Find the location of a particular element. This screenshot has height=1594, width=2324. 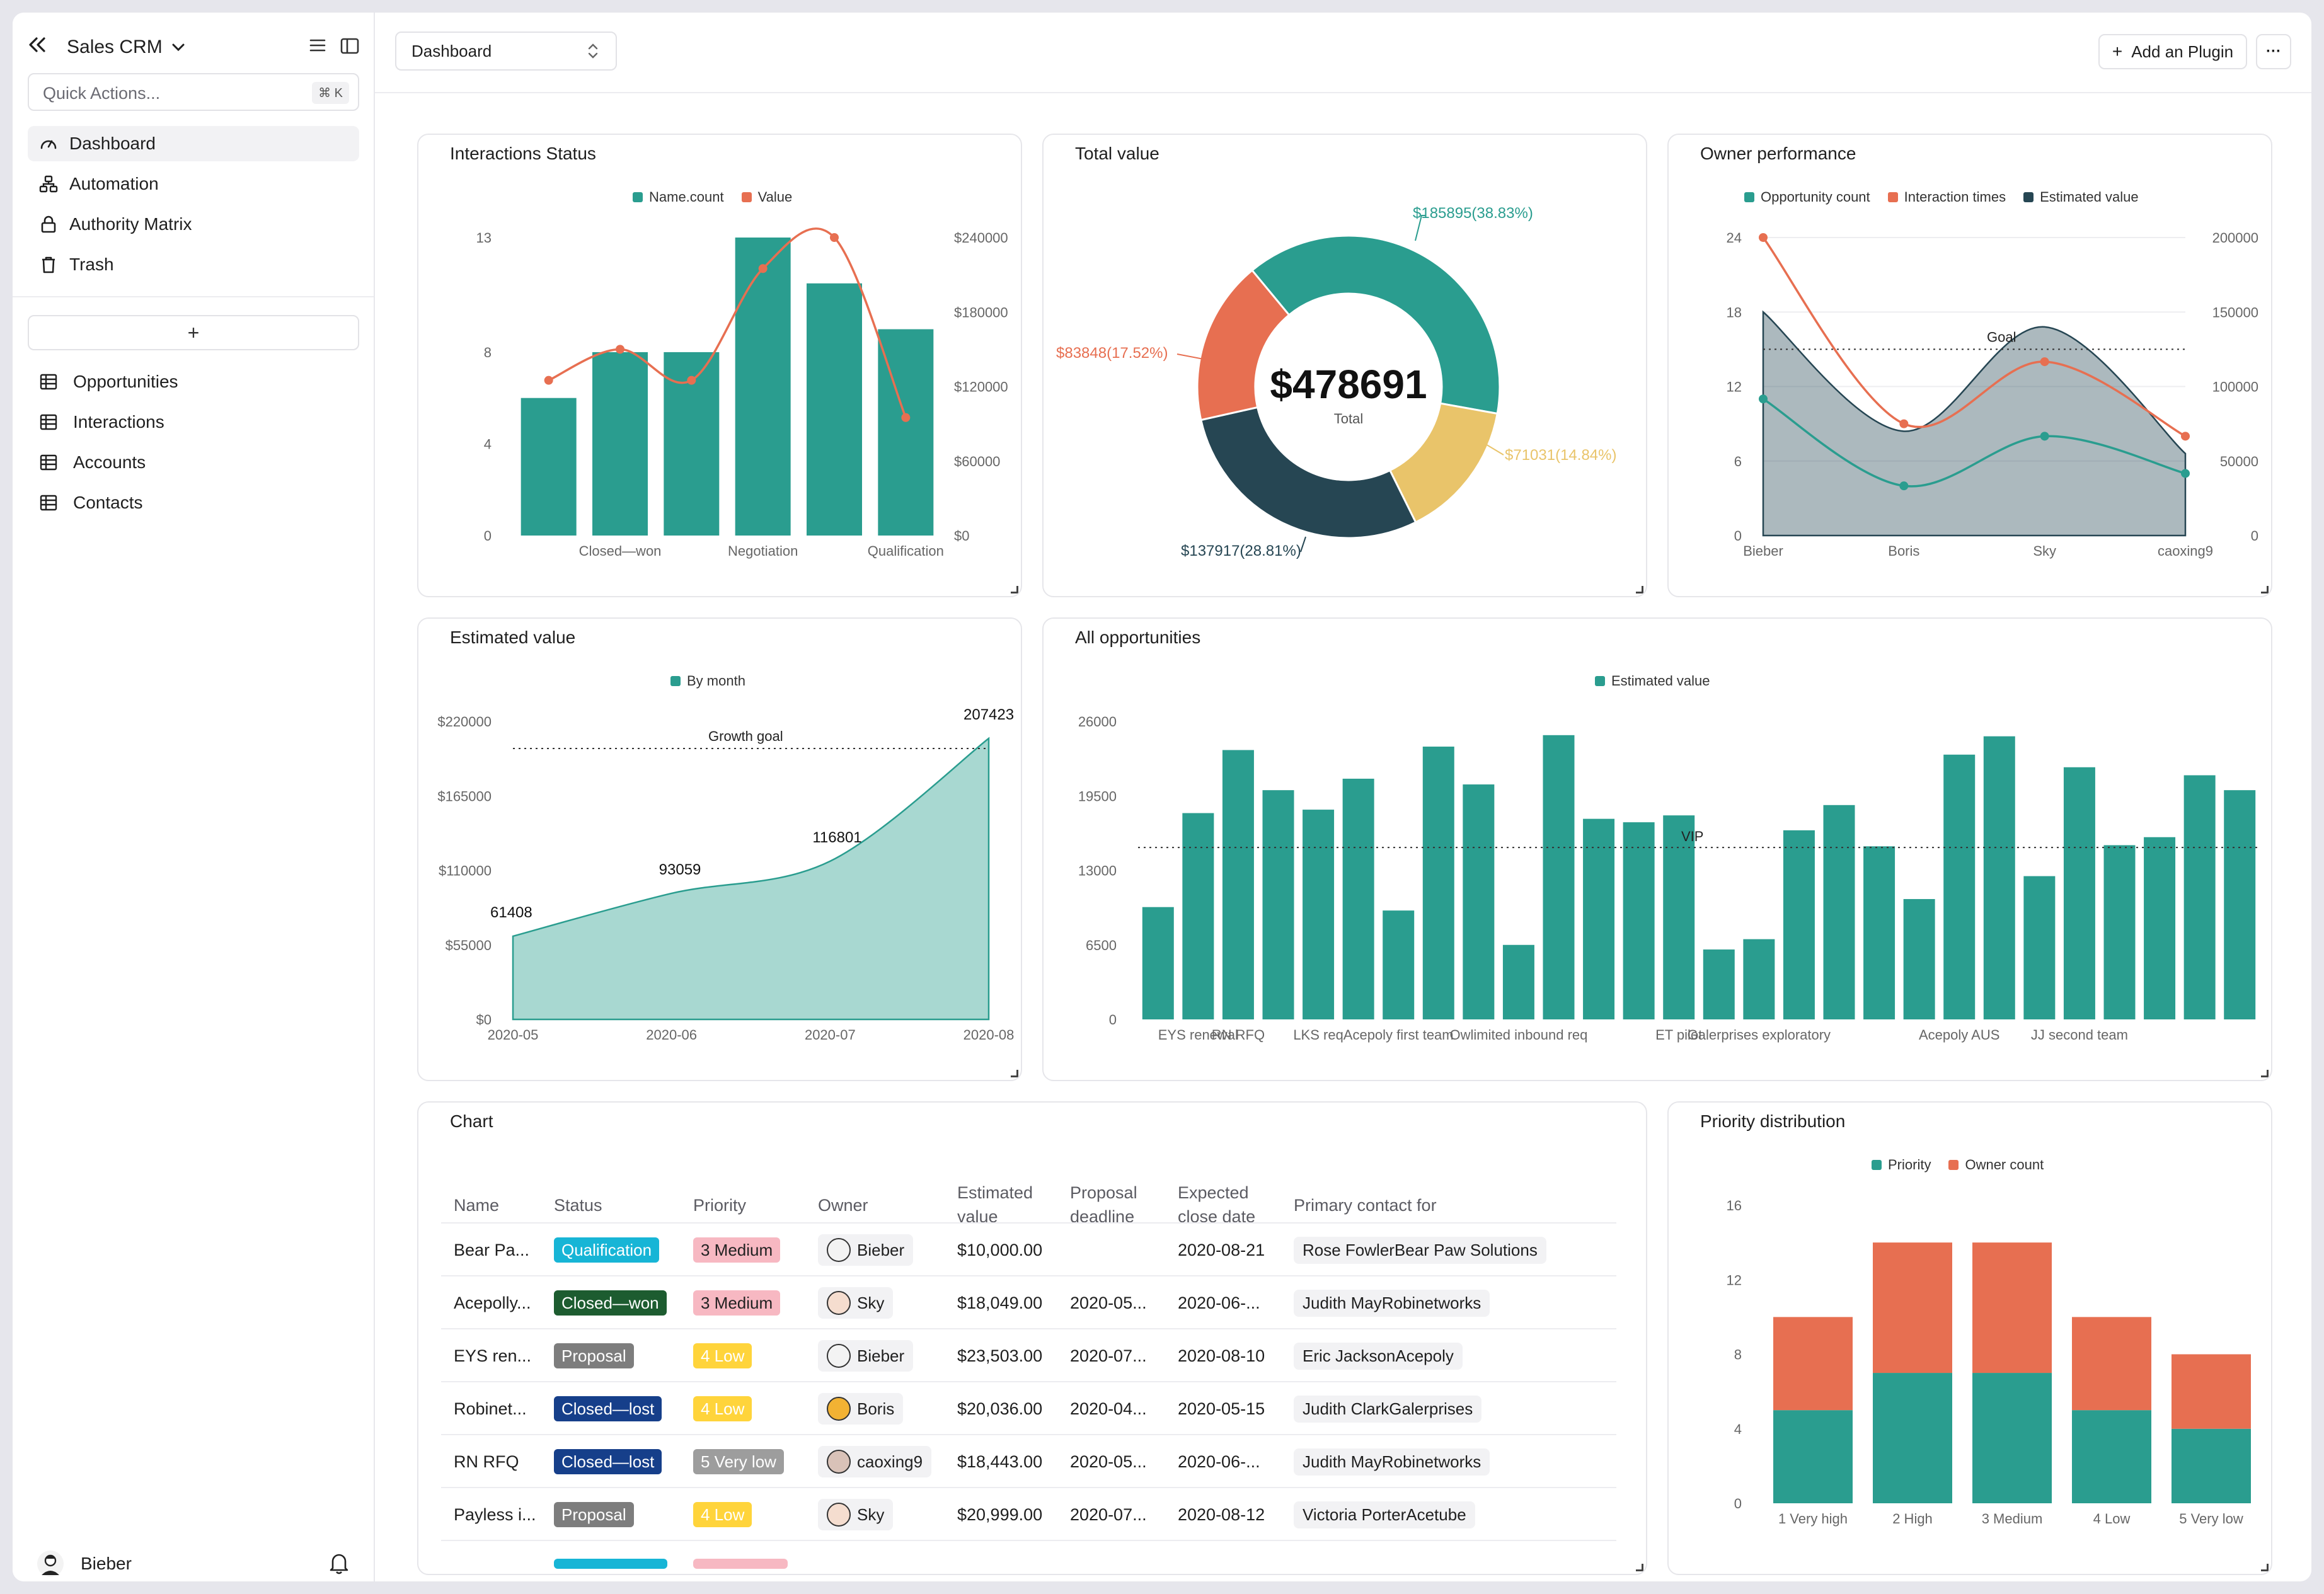

owner-chip: Boris is located at coordinates (861, 1409).